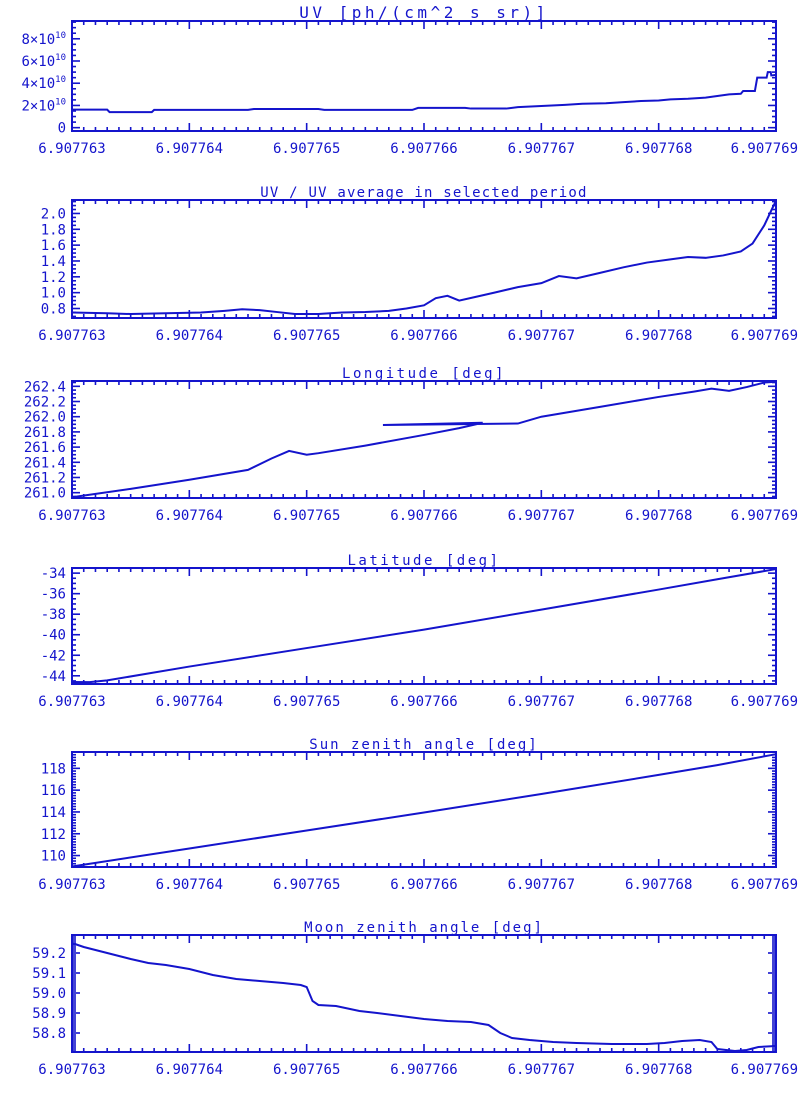  I want to click on plot-title: UV / UV average in selected period, so click(423, 193).